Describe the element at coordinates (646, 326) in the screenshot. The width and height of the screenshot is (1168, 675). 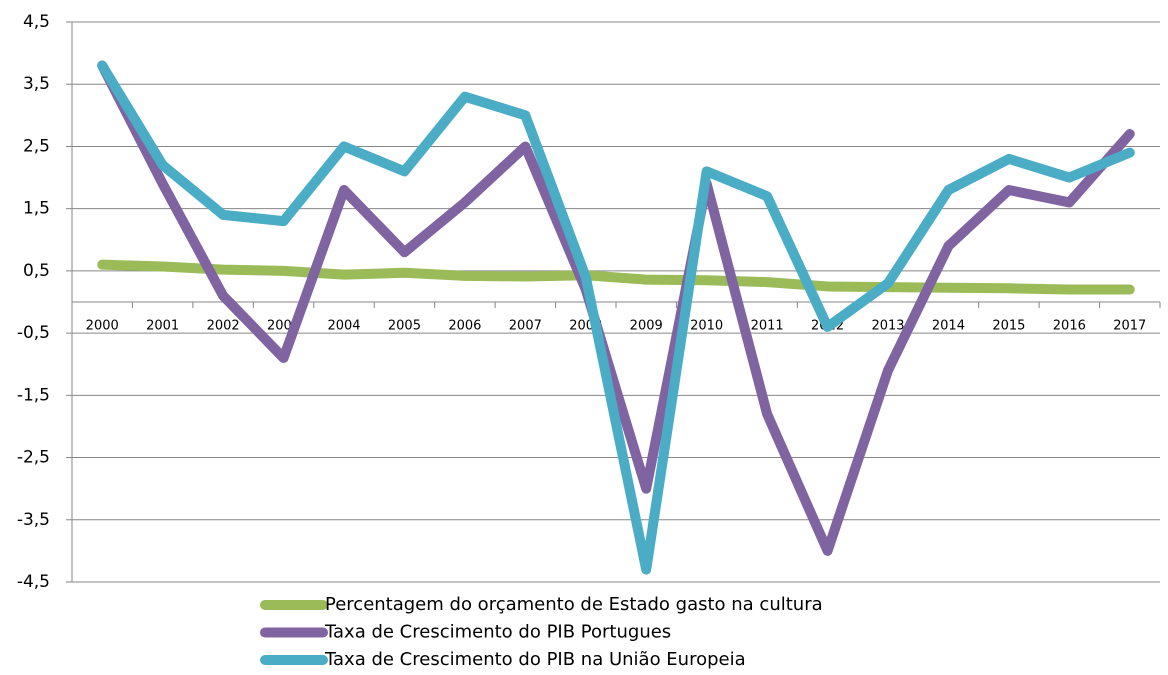
I see `x-tick-label: 2009` at that location.